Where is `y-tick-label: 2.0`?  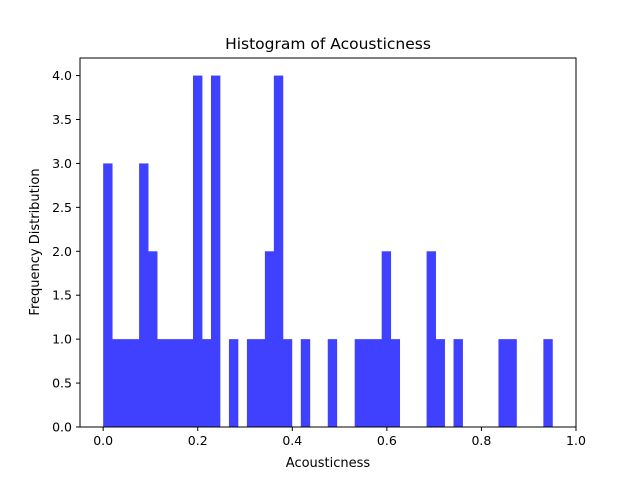
y-tick-label: 2.0 is located at coordinates (62, 251).